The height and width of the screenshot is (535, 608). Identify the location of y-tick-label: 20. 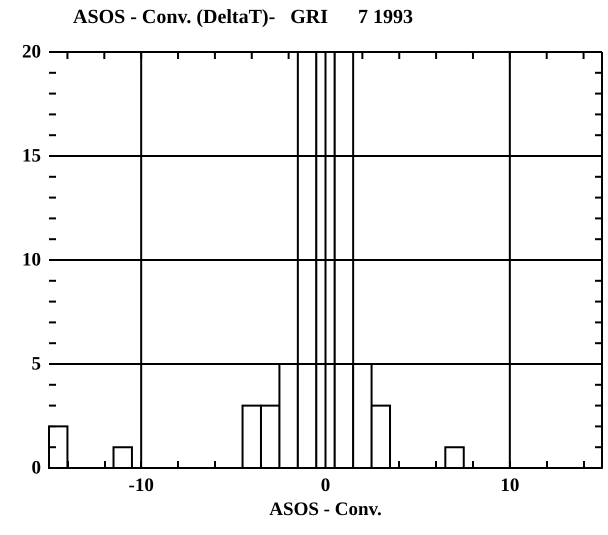
(31, 52).